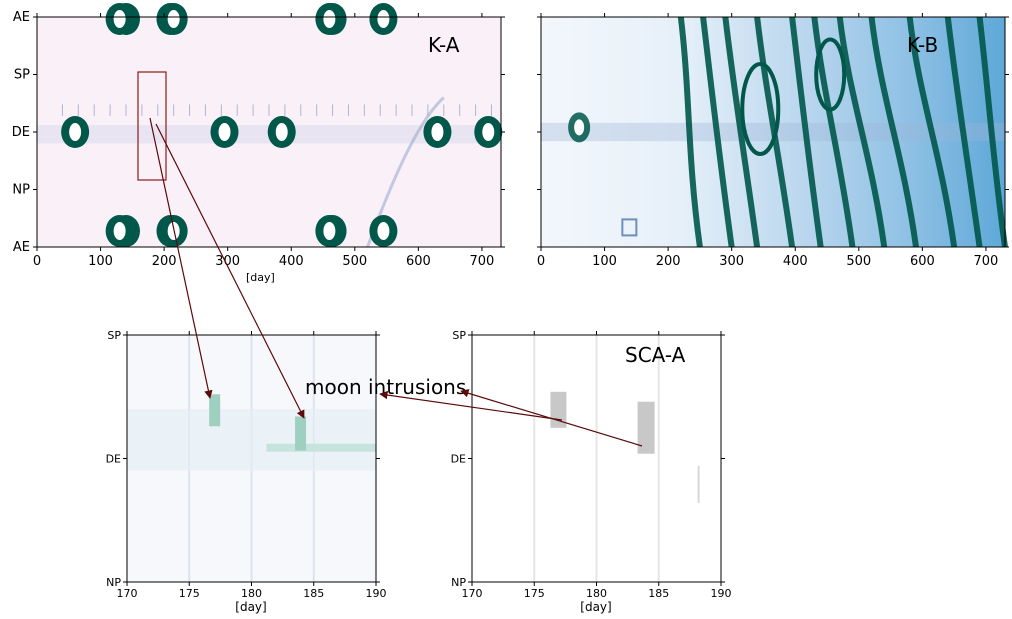 This screenshot has width=1012, height=619. What do you see at coordinates (579, 127) in the screenshot?
I see `kb-spot-60-core` at bounding box center [579, 127].